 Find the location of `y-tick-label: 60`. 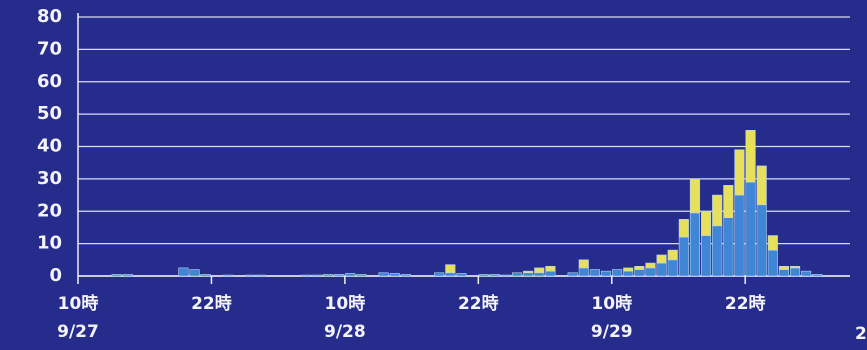

y-tick-label: 60 is located at coordinates (49, 81).